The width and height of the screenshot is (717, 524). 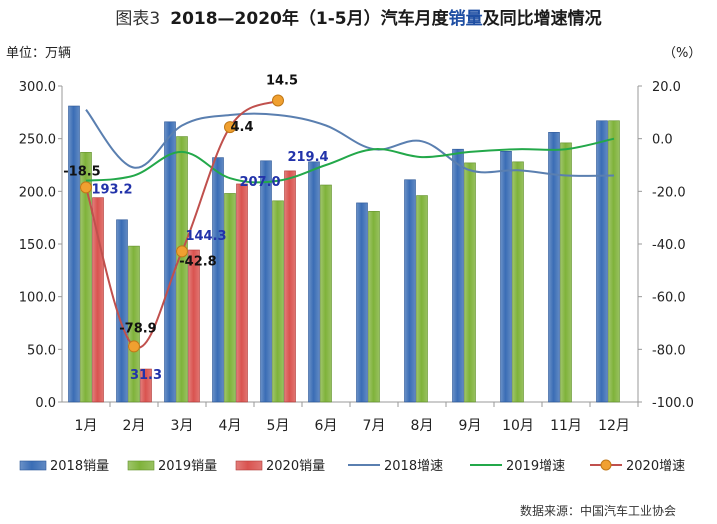 What do you see at coordinates (598, 511) in the screenshot?
I see `data-source: 数据来源：中国汽车工业协会` at bounding box center [598, 511].